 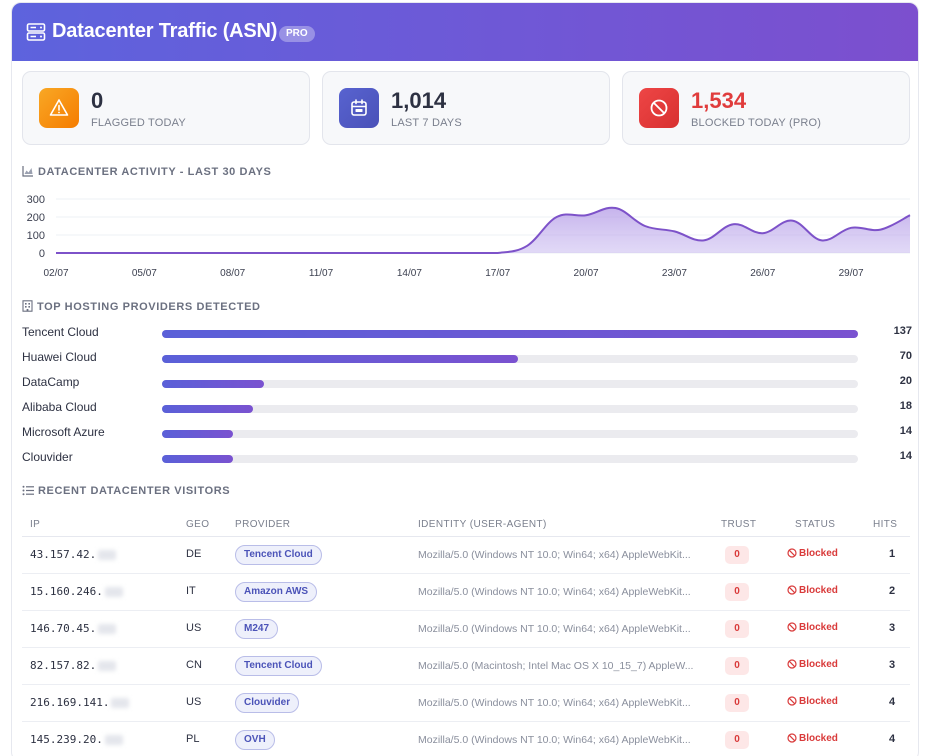 What do you see at coordinates (586, 273) in the screenshot?
I see `x-tick-label: 20/07` at bounding box center [586, 273].